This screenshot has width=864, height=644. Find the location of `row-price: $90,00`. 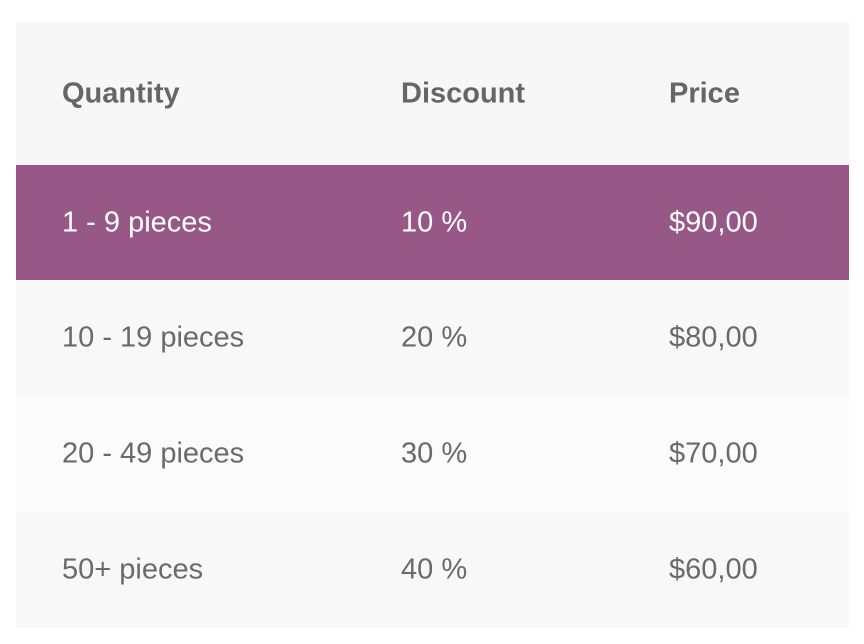

row-price: $90,00 is located at coordinates (713, 222).